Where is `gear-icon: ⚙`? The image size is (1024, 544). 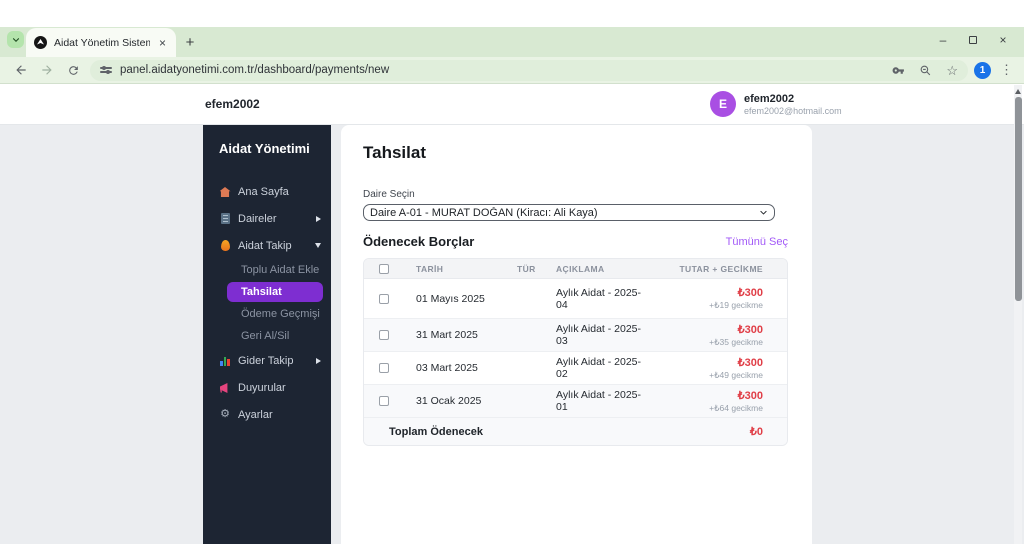
gear-icon: ⚙ is located at coordinates (225, 414).